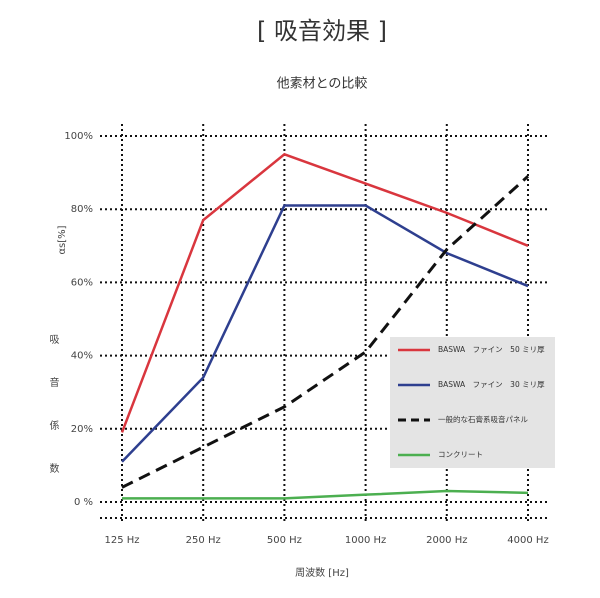 The image size is (600, 598). Describe the element at coordinates (203, 540) in the screenshot. I see `x-tick-label: 250 Hz` at that location.